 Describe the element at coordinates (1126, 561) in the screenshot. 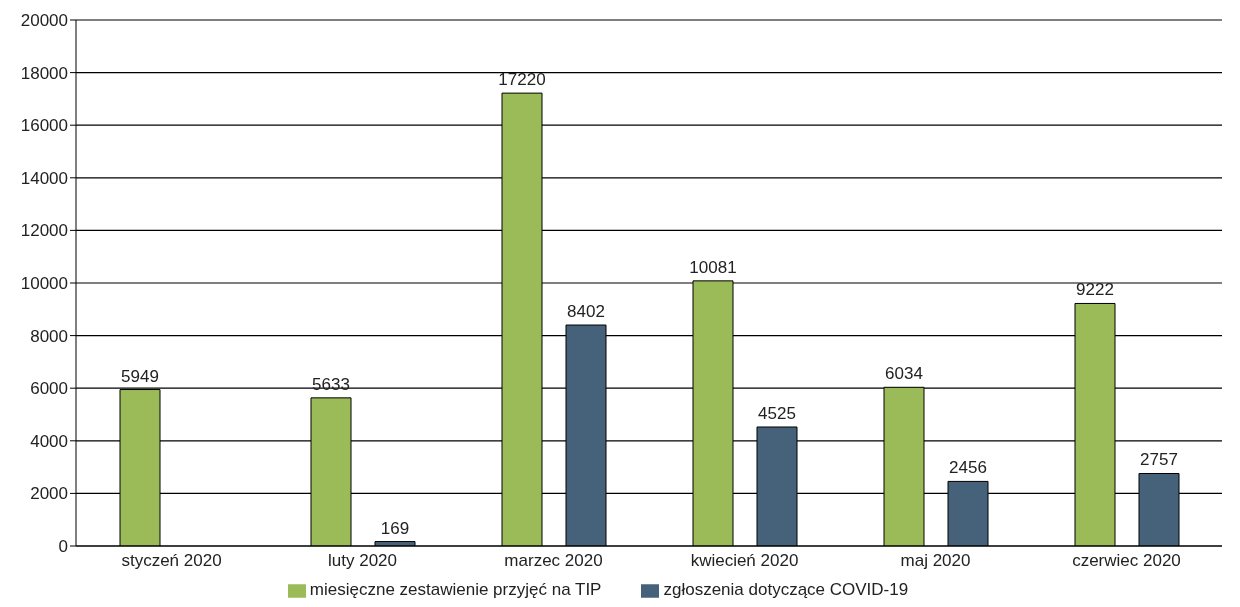

I see `x-tick-label: czerwiec 2020` at that location.